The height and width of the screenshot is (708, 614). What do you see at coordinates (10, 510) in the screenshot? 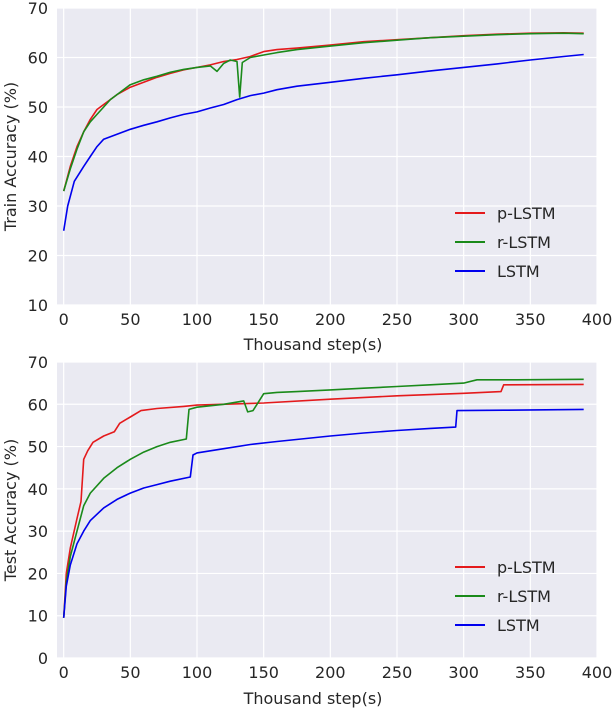
I see `y-axis-label: Test Accuracy (%)` at bounding box center [10, 510].